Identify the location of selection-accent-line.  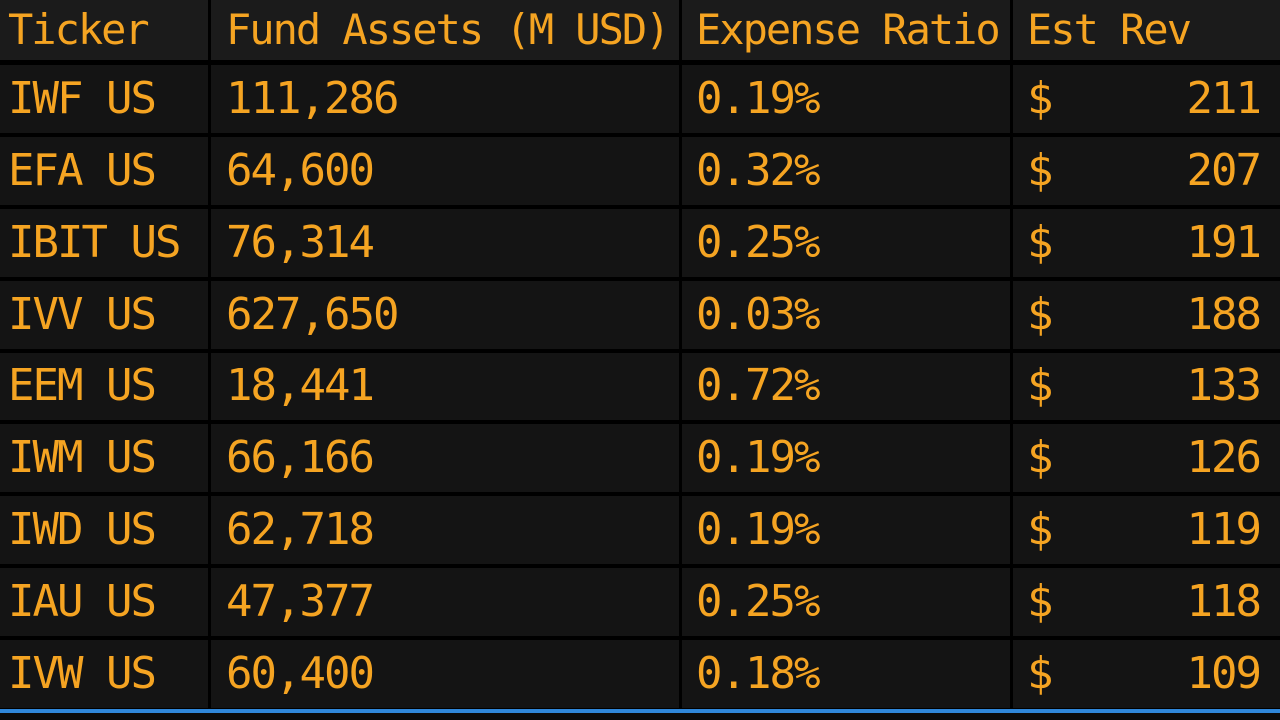
(640, 711).